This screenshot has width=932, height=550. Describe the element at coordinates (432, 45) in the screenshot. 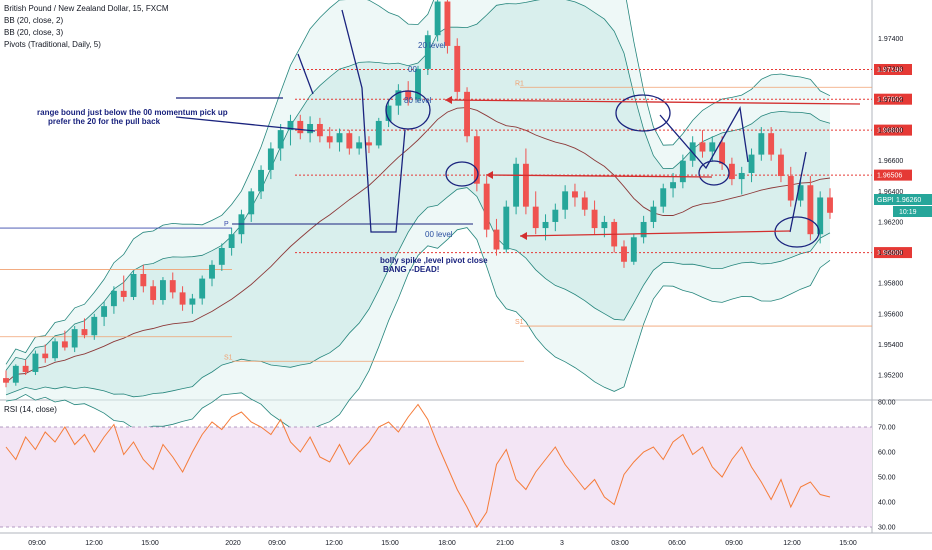

I see `annotation-20-level: 20 level` at that location.